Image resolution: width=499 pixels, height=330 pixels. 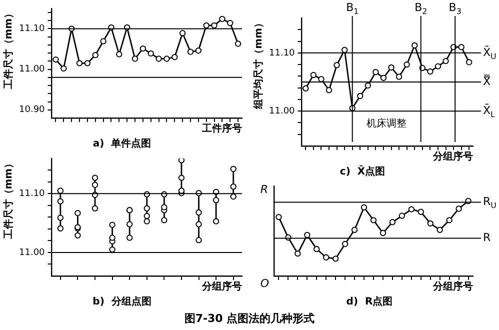 What do you see at coordinates (122, 144) in the screenshot?
I see `text: a) 单件点图` at bounding box center [122, 144].